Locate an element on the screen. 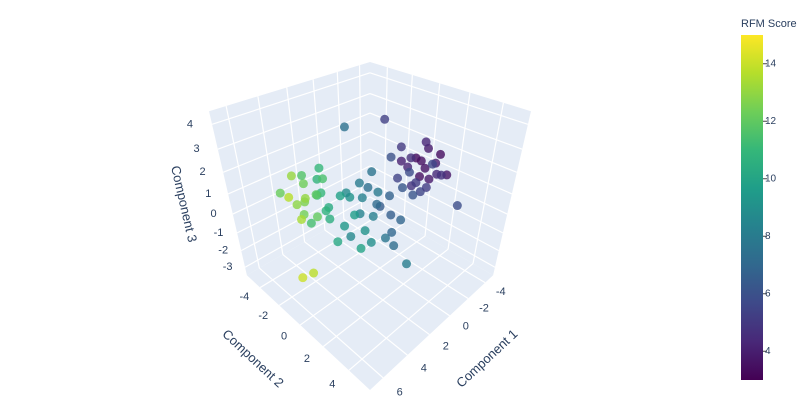  x-tick-label: 2 is located at coordinates (446, 347).